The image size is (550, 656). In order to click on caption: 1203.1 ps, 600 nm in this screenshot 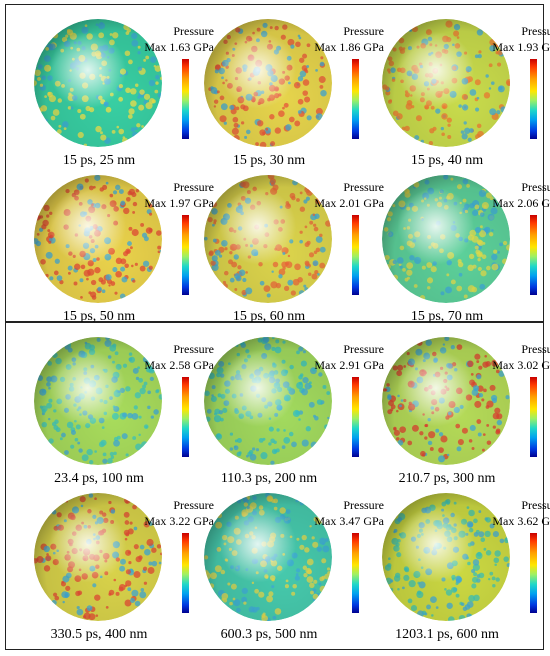, I will do `click(447, 634)`.